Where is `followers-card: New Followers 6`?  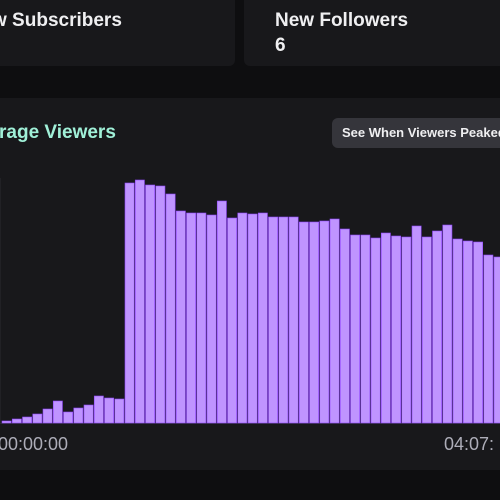
followers-card: New Followers 6 is located at coordinates (372, 33).